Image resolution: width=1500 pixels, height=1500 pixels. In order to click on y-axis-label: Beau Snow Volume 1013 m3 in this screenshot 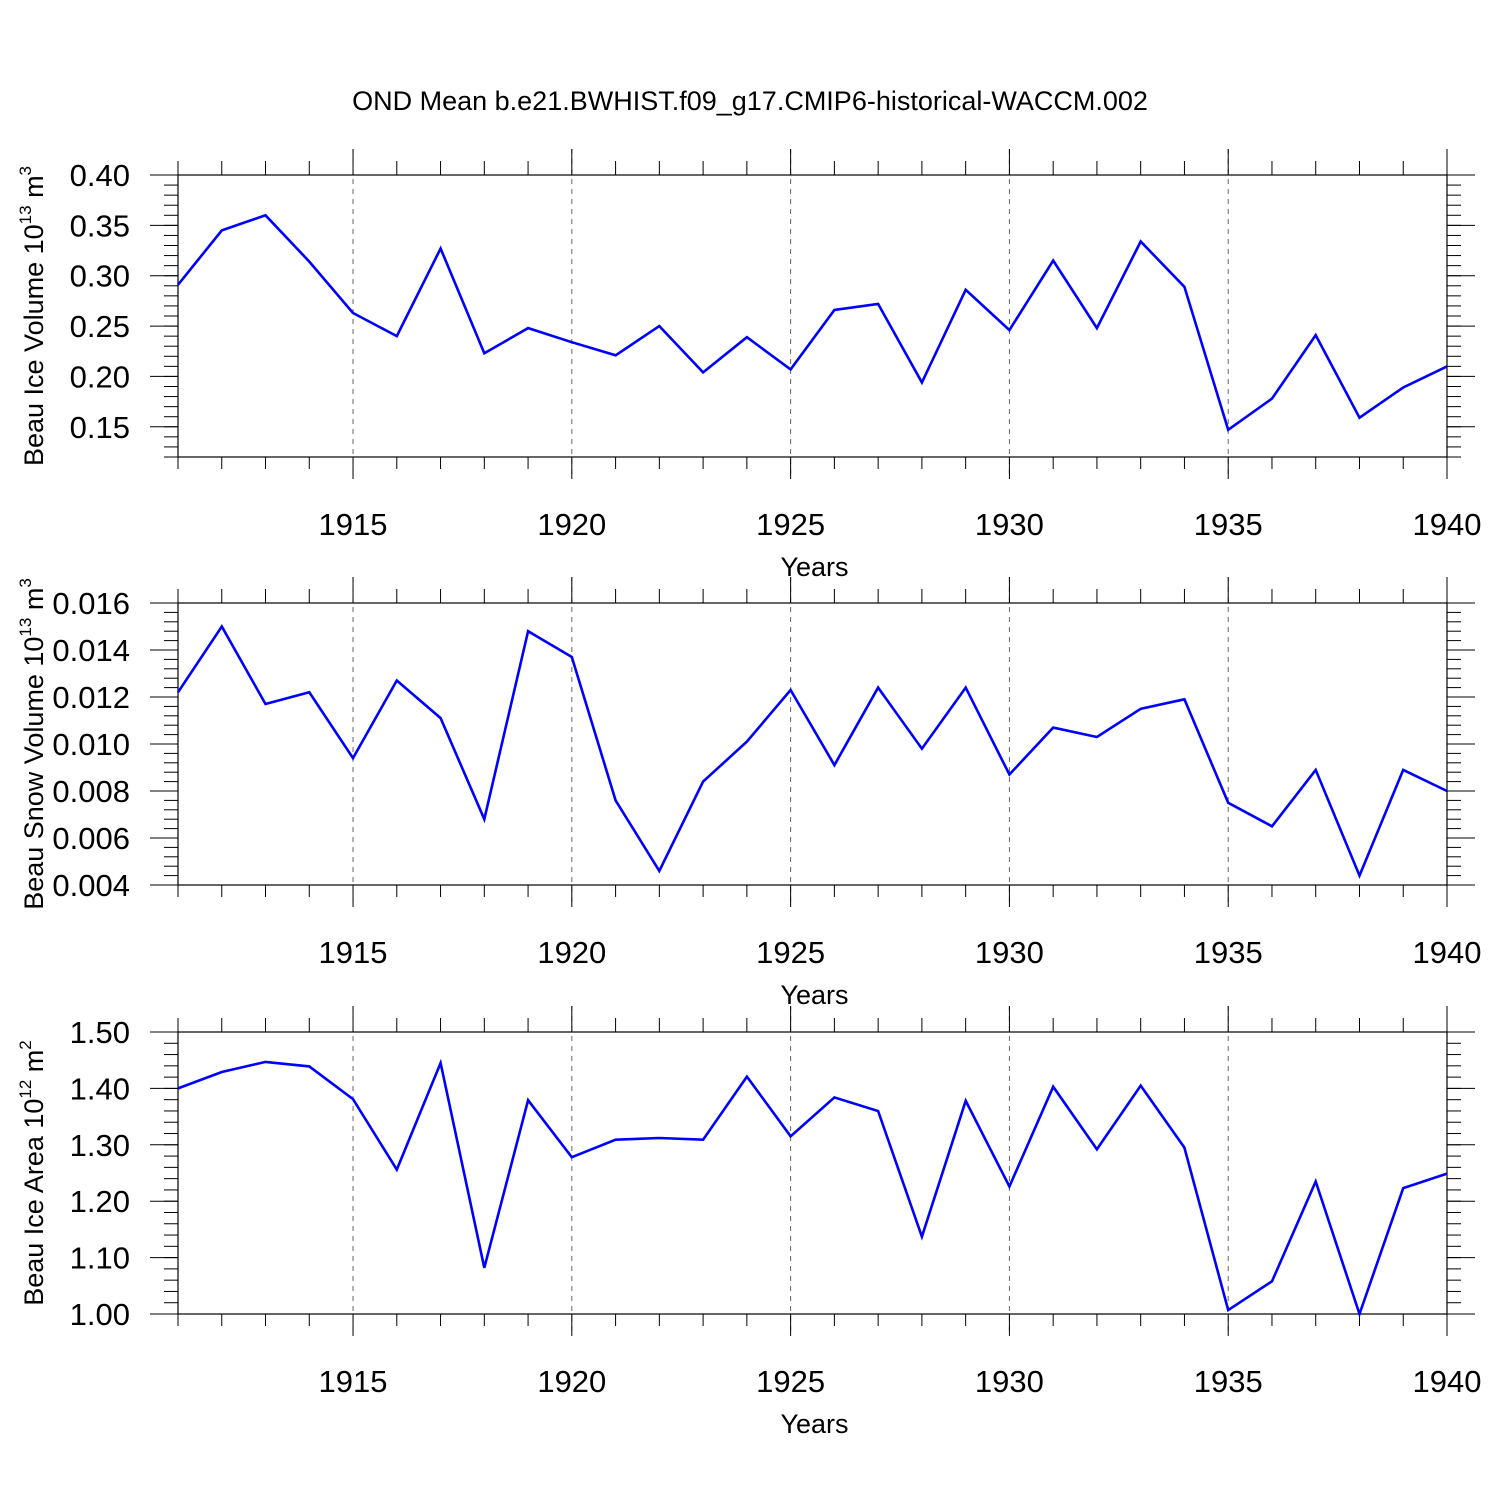, I will do `click(32, 744)`.